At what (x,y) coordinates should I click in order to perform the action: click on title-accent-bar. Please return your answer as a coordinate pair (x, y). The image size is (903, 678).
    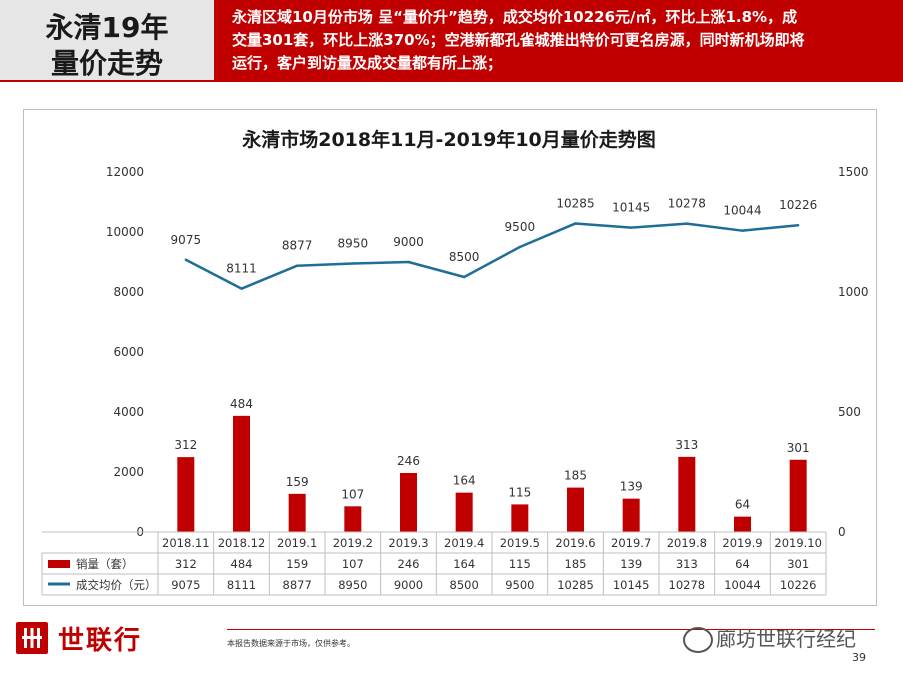
    Looking at the image, I should click on (218, 40).